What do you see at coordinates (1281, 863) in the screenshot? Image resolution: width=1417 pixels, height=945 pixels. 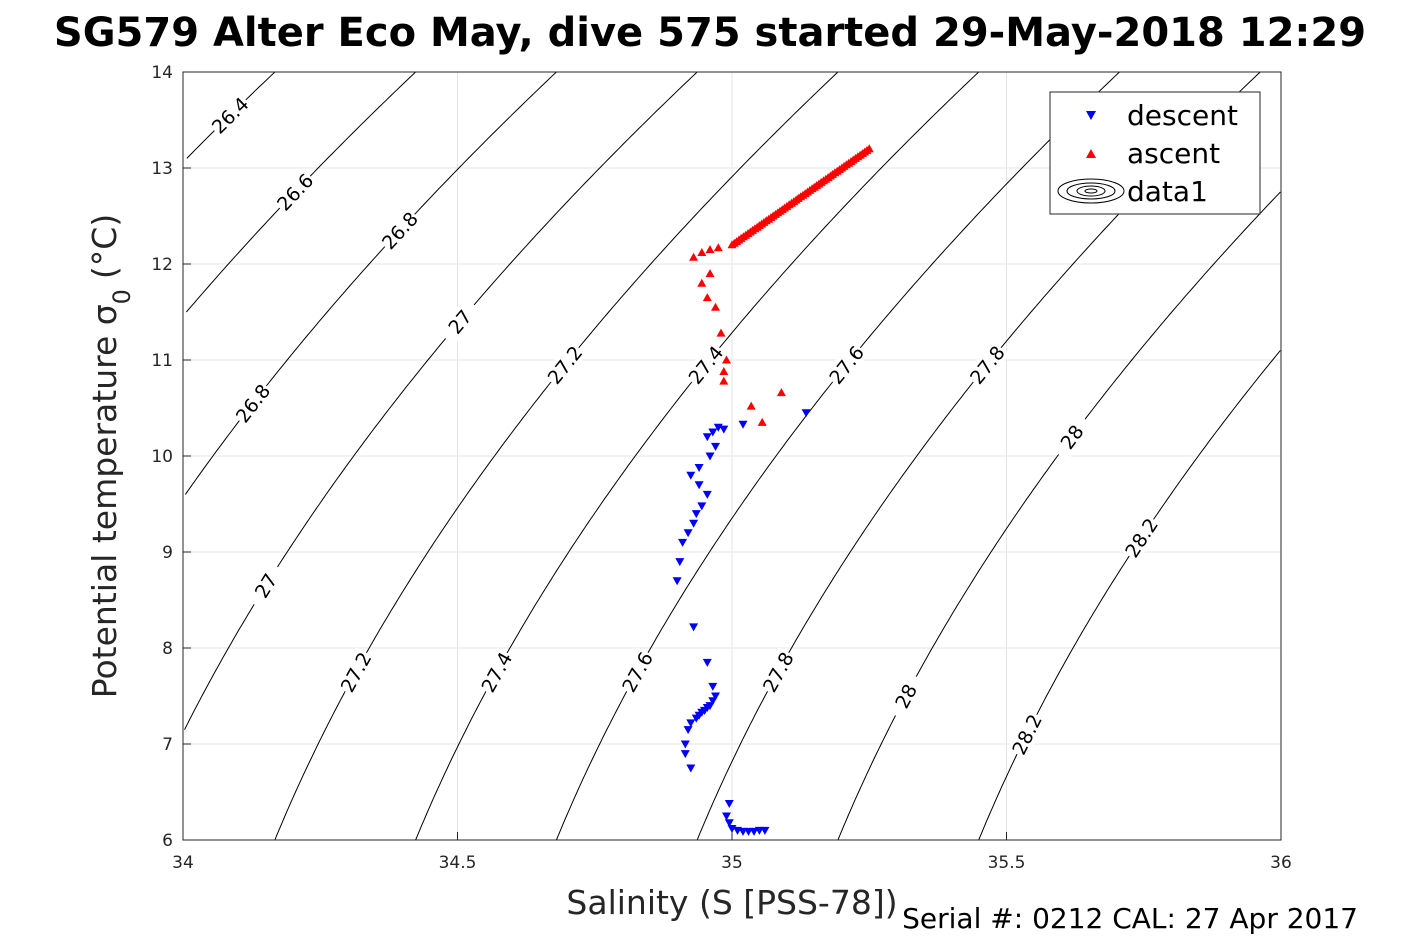 I see `x-tick-label: 36` at bounding box center [1281, 863].